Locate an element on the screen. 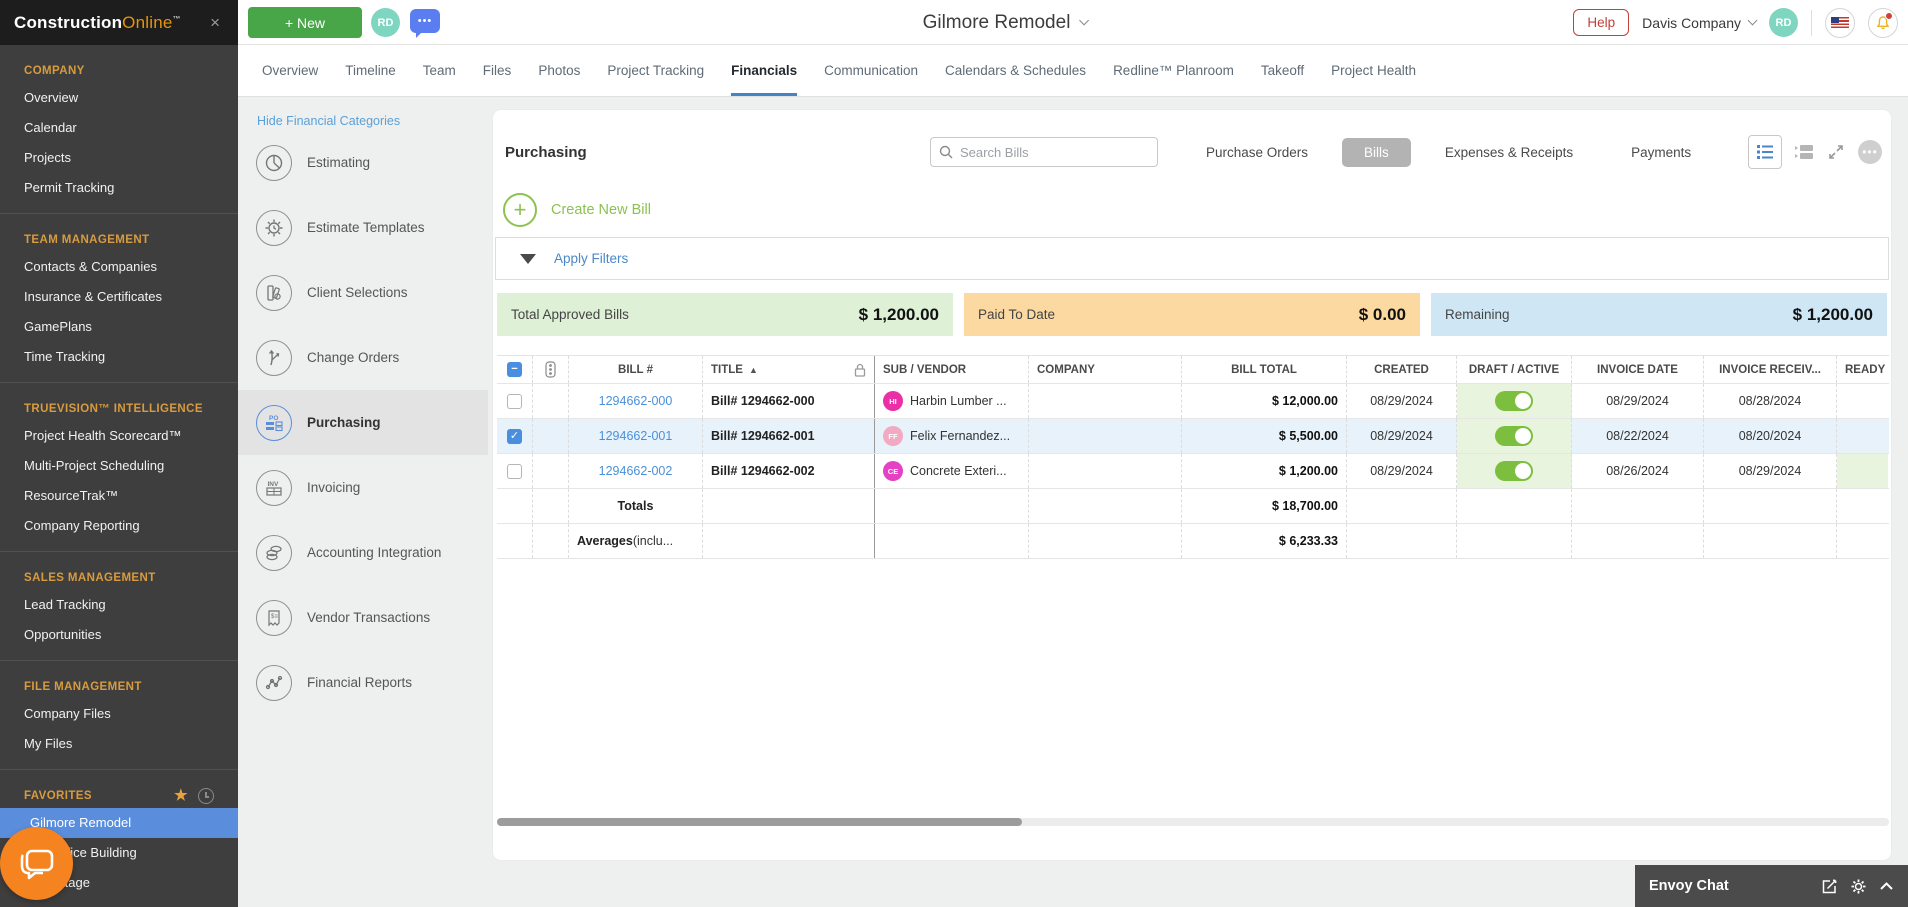  category-vendor-transactions: $≡ Vendor Transactions is located at coordinates (363, 617).